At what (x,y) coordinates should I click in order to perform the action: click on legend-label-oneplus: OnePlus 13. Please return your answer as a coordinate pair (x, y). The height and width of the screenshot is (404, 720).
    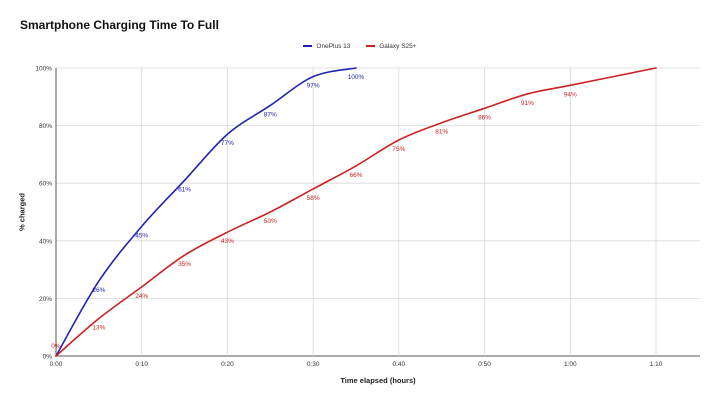
    Looking at the image, I should click on (333, 46).